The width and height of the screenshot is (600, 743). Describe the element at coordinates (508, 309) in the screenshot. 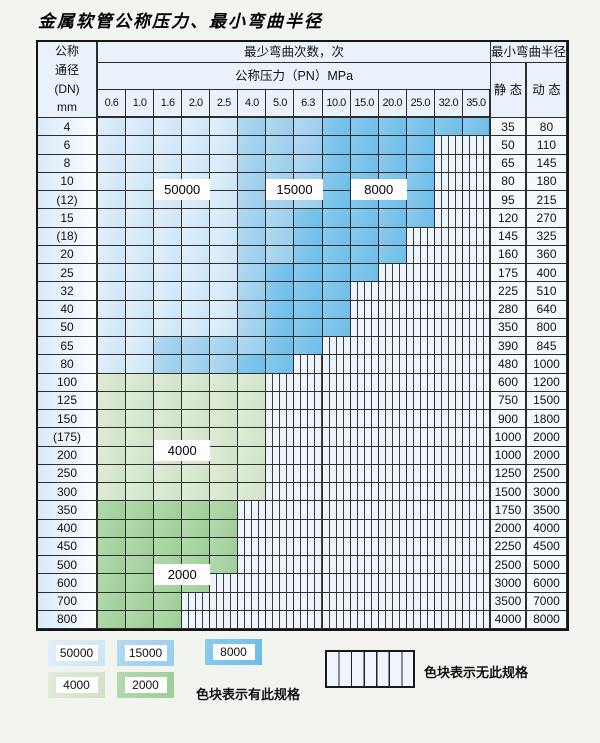

I see `static-value-cell: 280` at that location.